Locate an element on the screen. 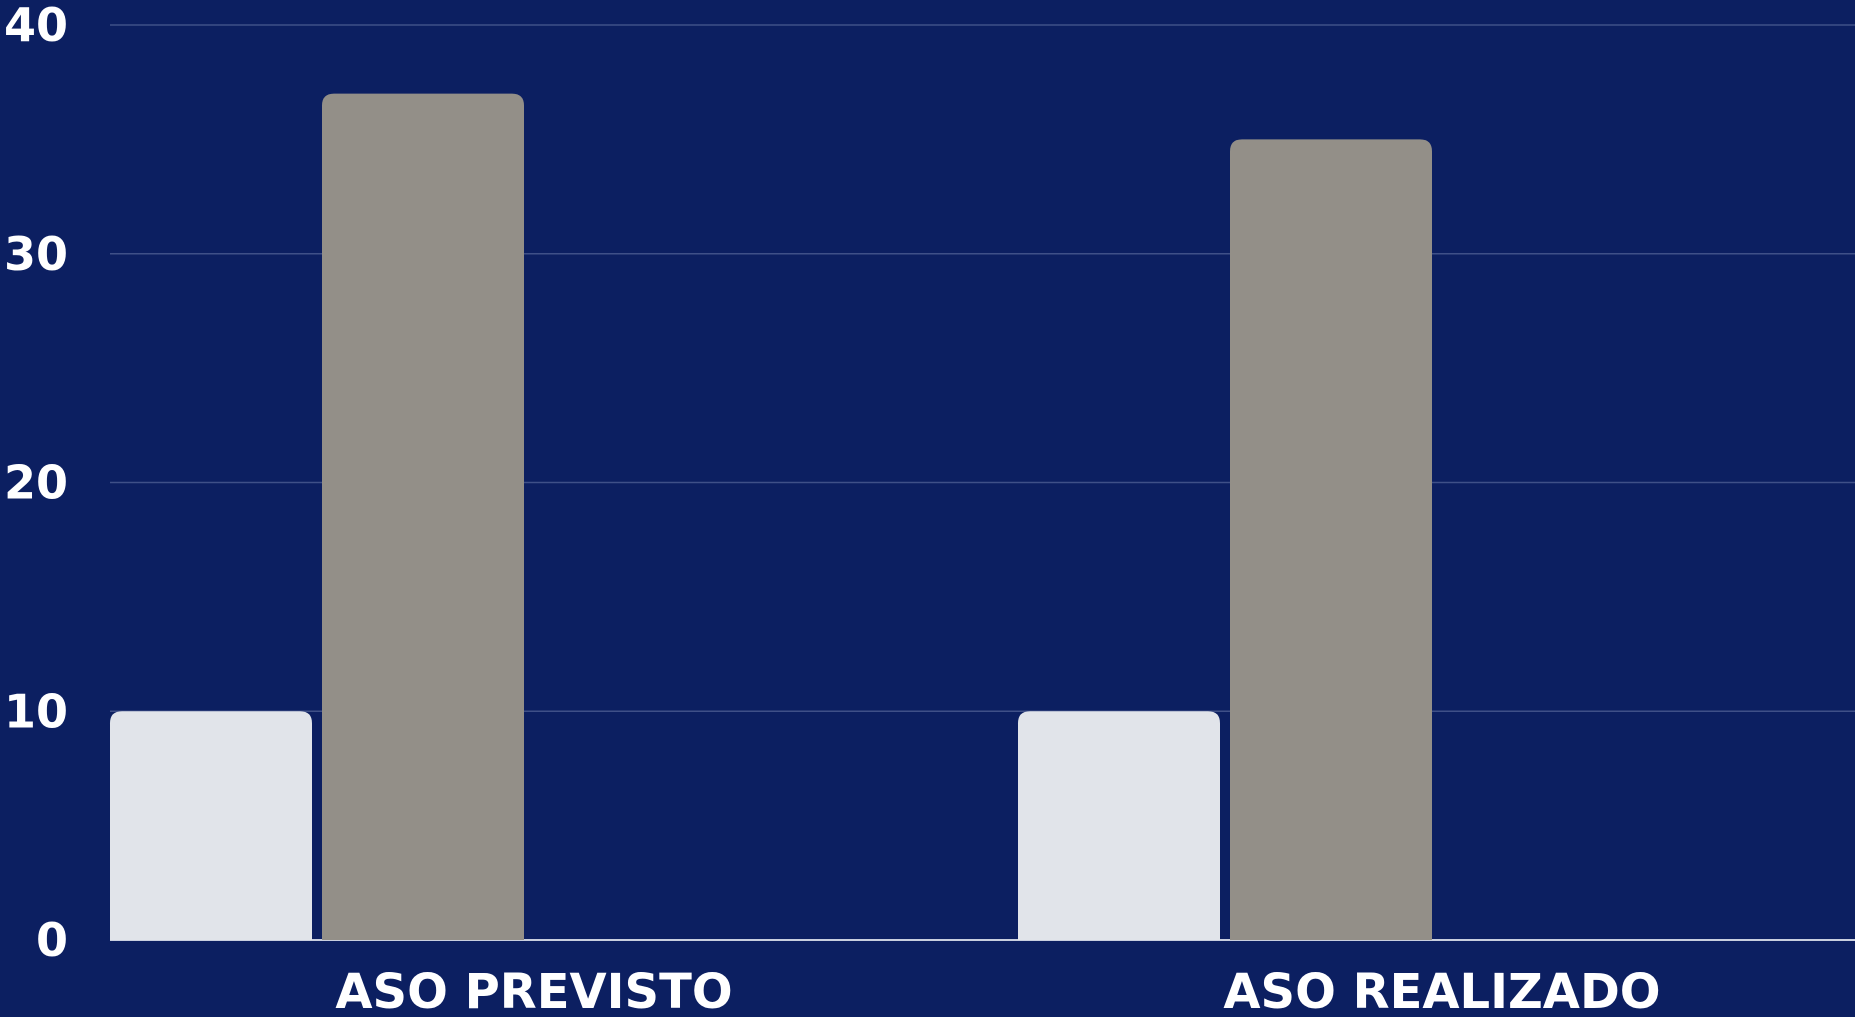 The width and height of the screenshot is (1855, 1017). x-category-label: ASO REALIZADO is located at coordinates (1441, 990).